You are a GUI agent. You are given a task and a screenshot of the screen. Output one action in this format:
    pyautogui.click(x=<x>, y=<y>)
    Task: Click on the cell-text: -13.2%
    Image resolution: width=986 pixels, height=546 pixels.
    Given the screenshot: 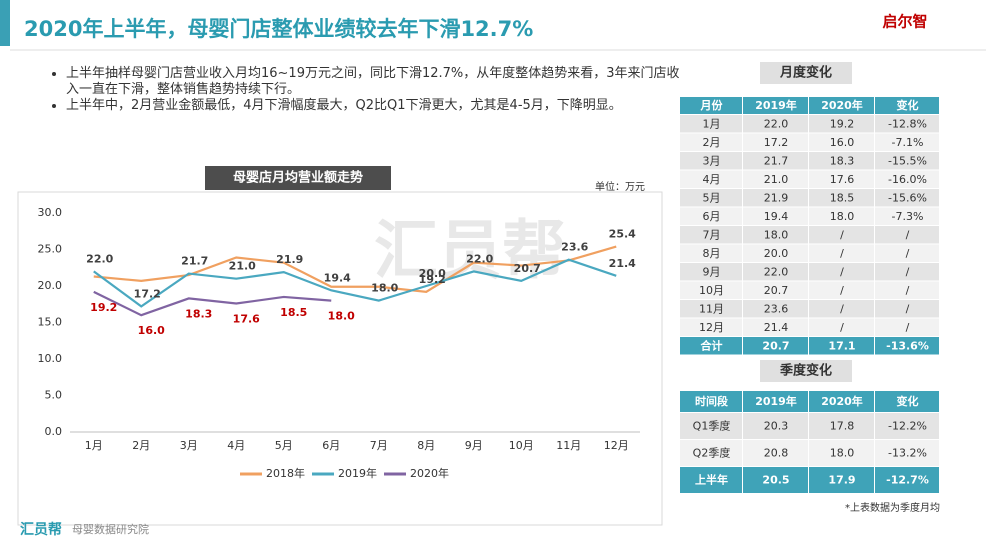 What is the action you would take?
    pyautogui.click(x=907, y=453)
    